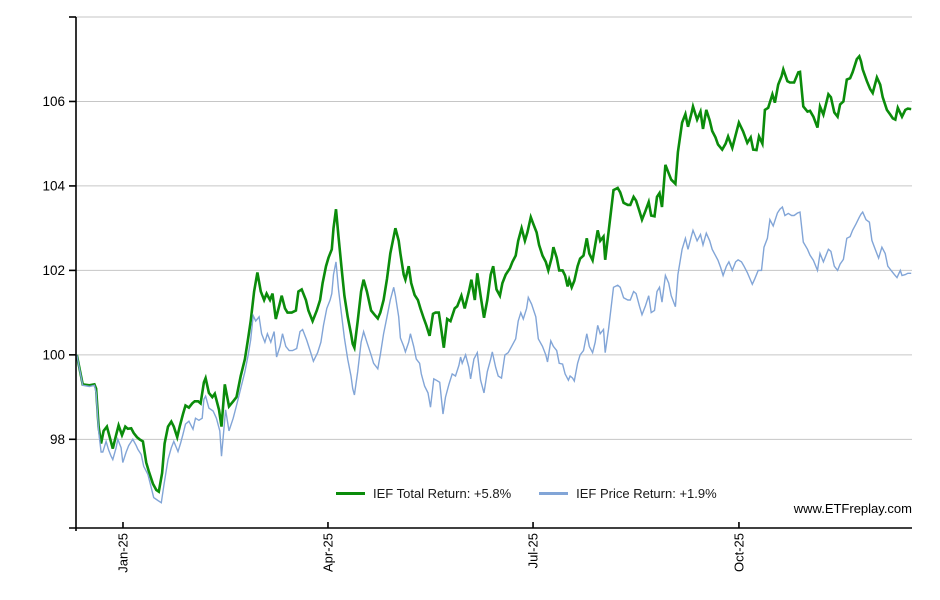  What do you see at coordinates (852, 508) in the screenshot?
I see `etfreplay-watermark-link: www.ETFreplay.com` at bounding box center [852, 508].